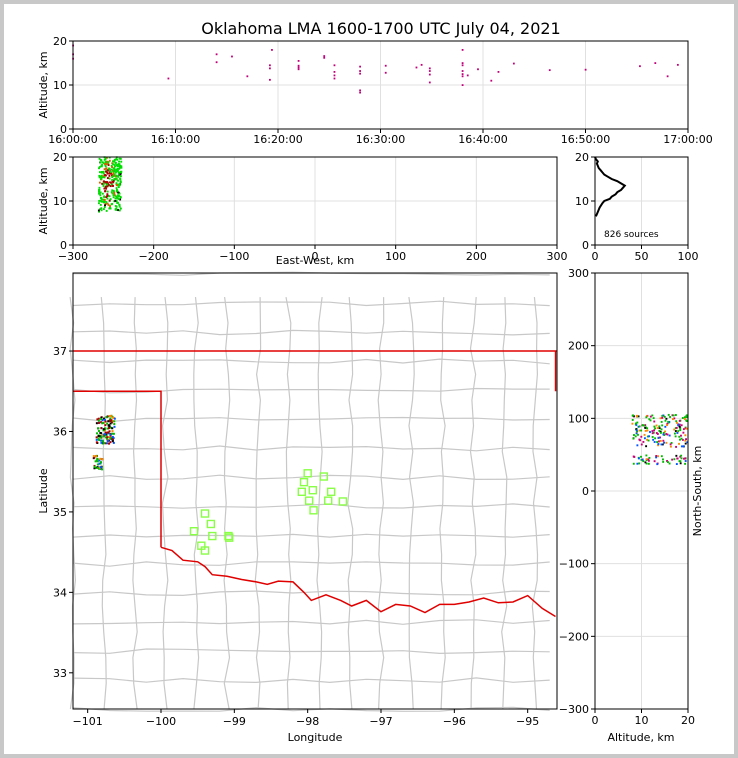  I want to click on altitude-histogram-panel: 0 50 100 0 10 20 826 sources, so click(637, 207).